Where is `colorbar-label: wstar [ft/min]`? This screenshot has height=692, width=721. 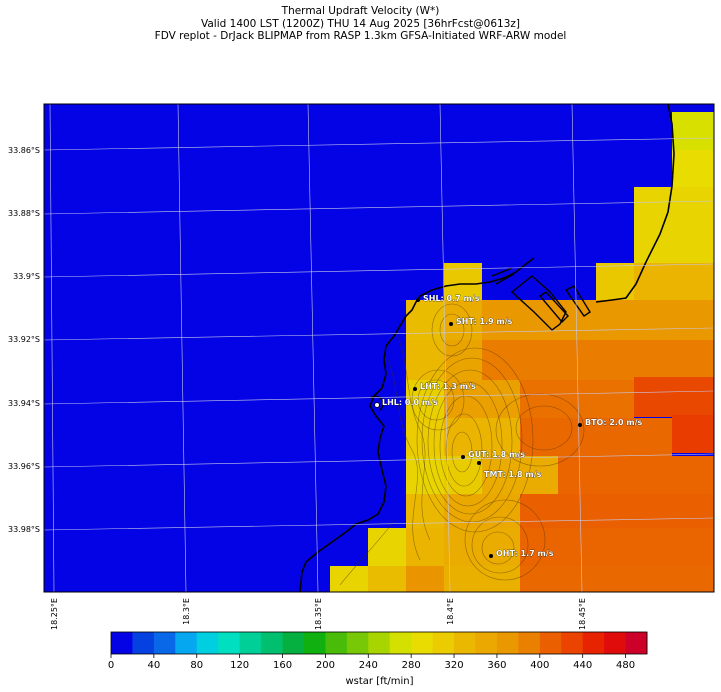
colorbar-label: wstar [ft/min] is located at coordinates (379, 681).